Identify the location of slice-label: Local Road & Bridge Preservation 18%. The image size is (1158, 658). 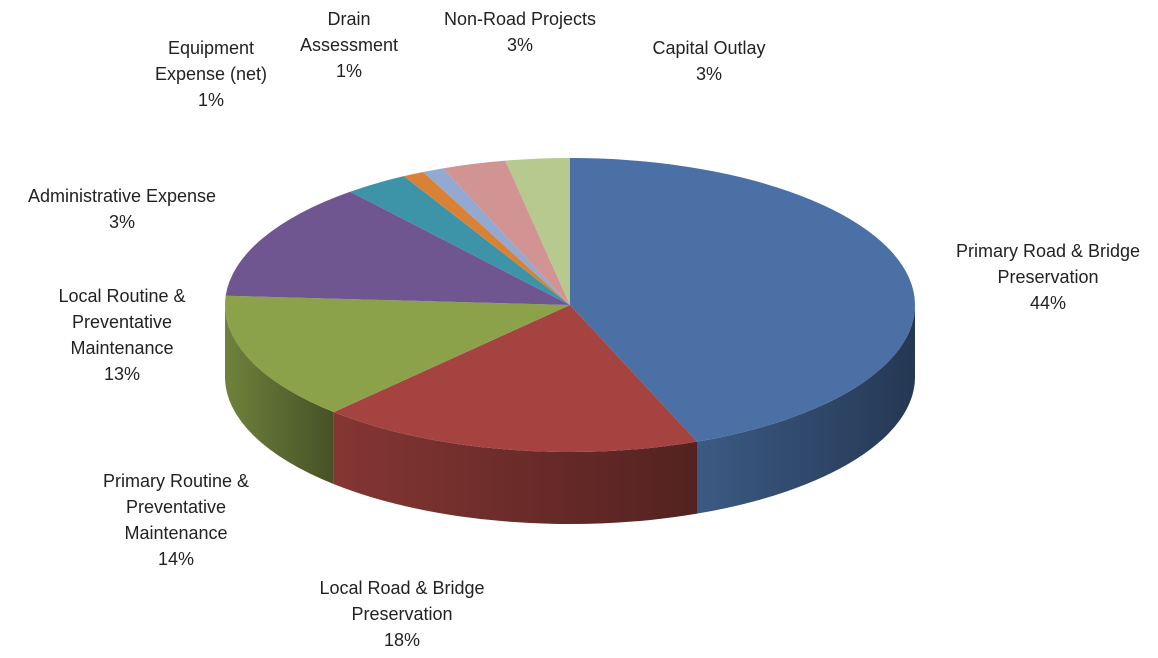
(402, 614).